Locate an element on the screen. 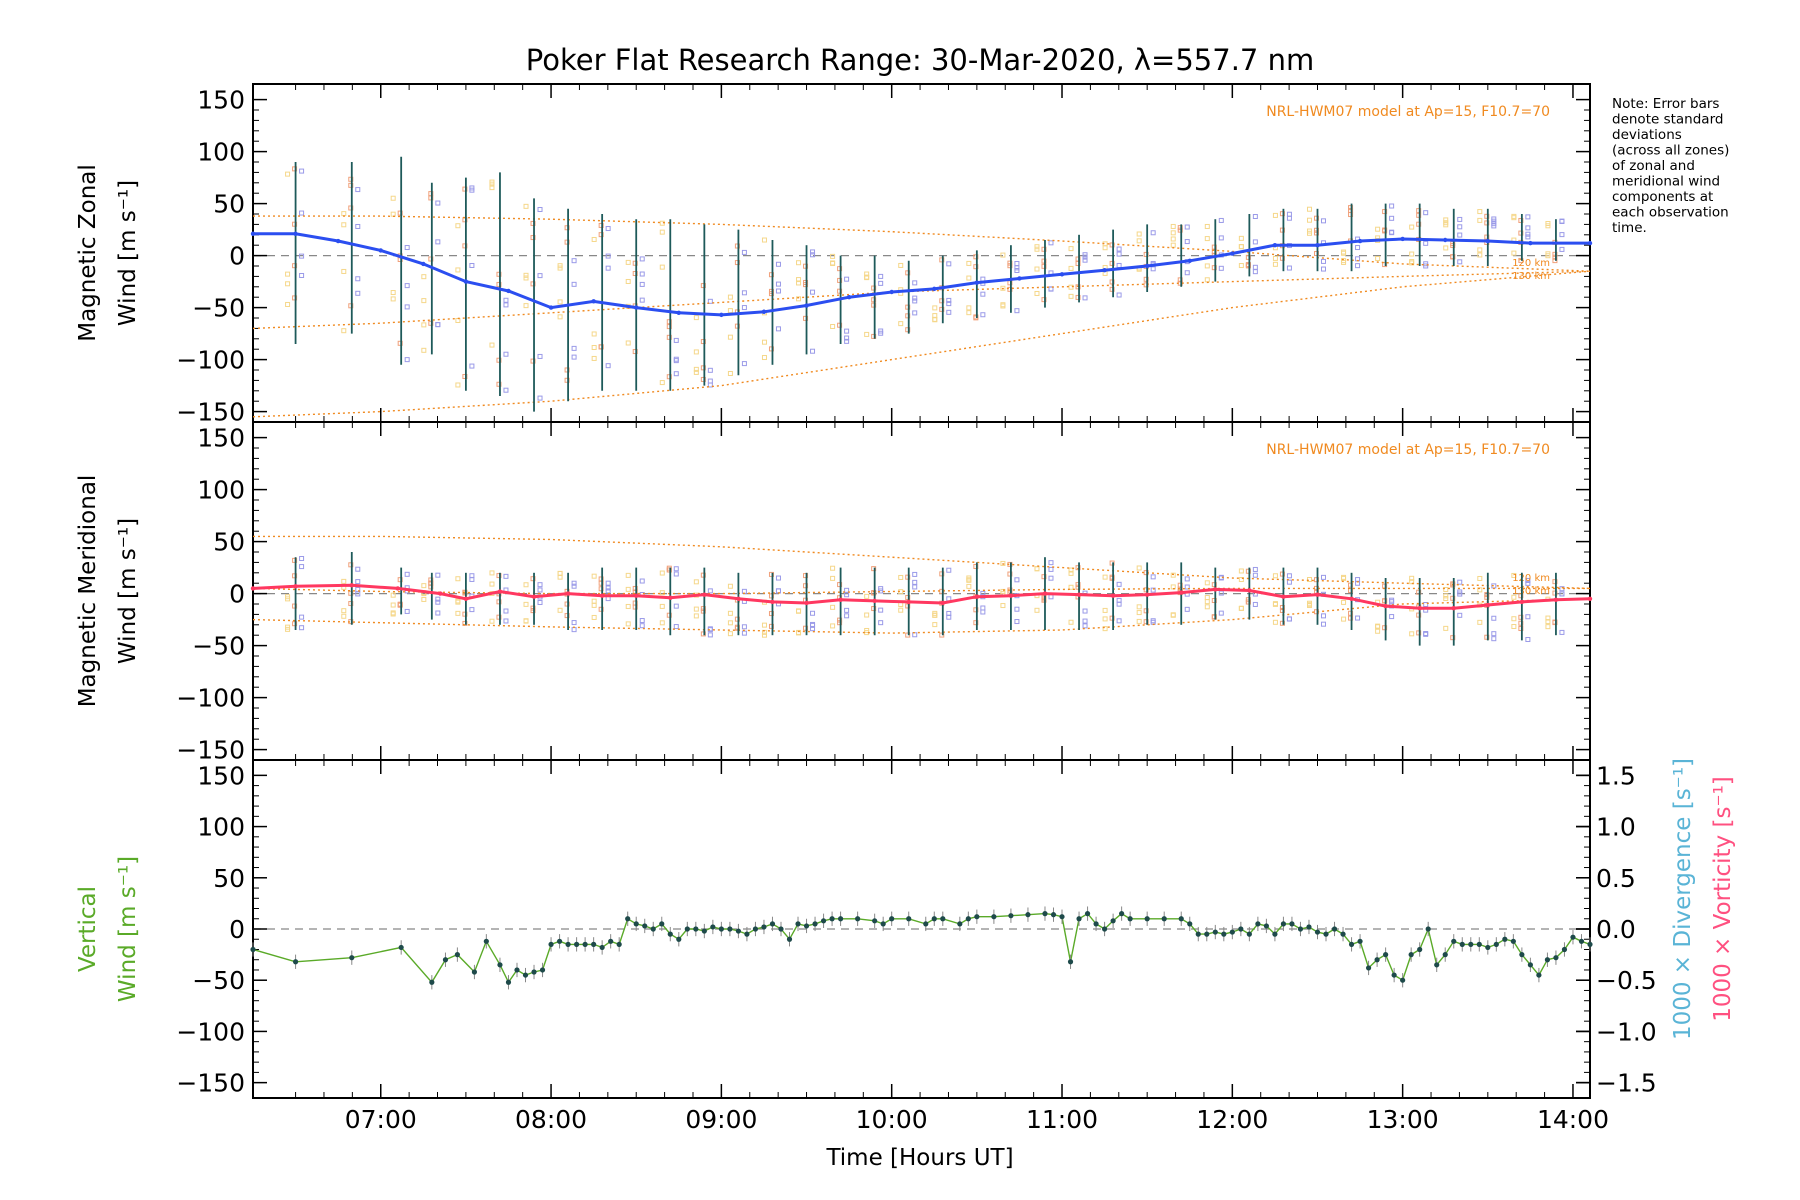 This screenshot has height=1200, width=1800. y-tick-label: 100 is located at coordinates (221, 152).